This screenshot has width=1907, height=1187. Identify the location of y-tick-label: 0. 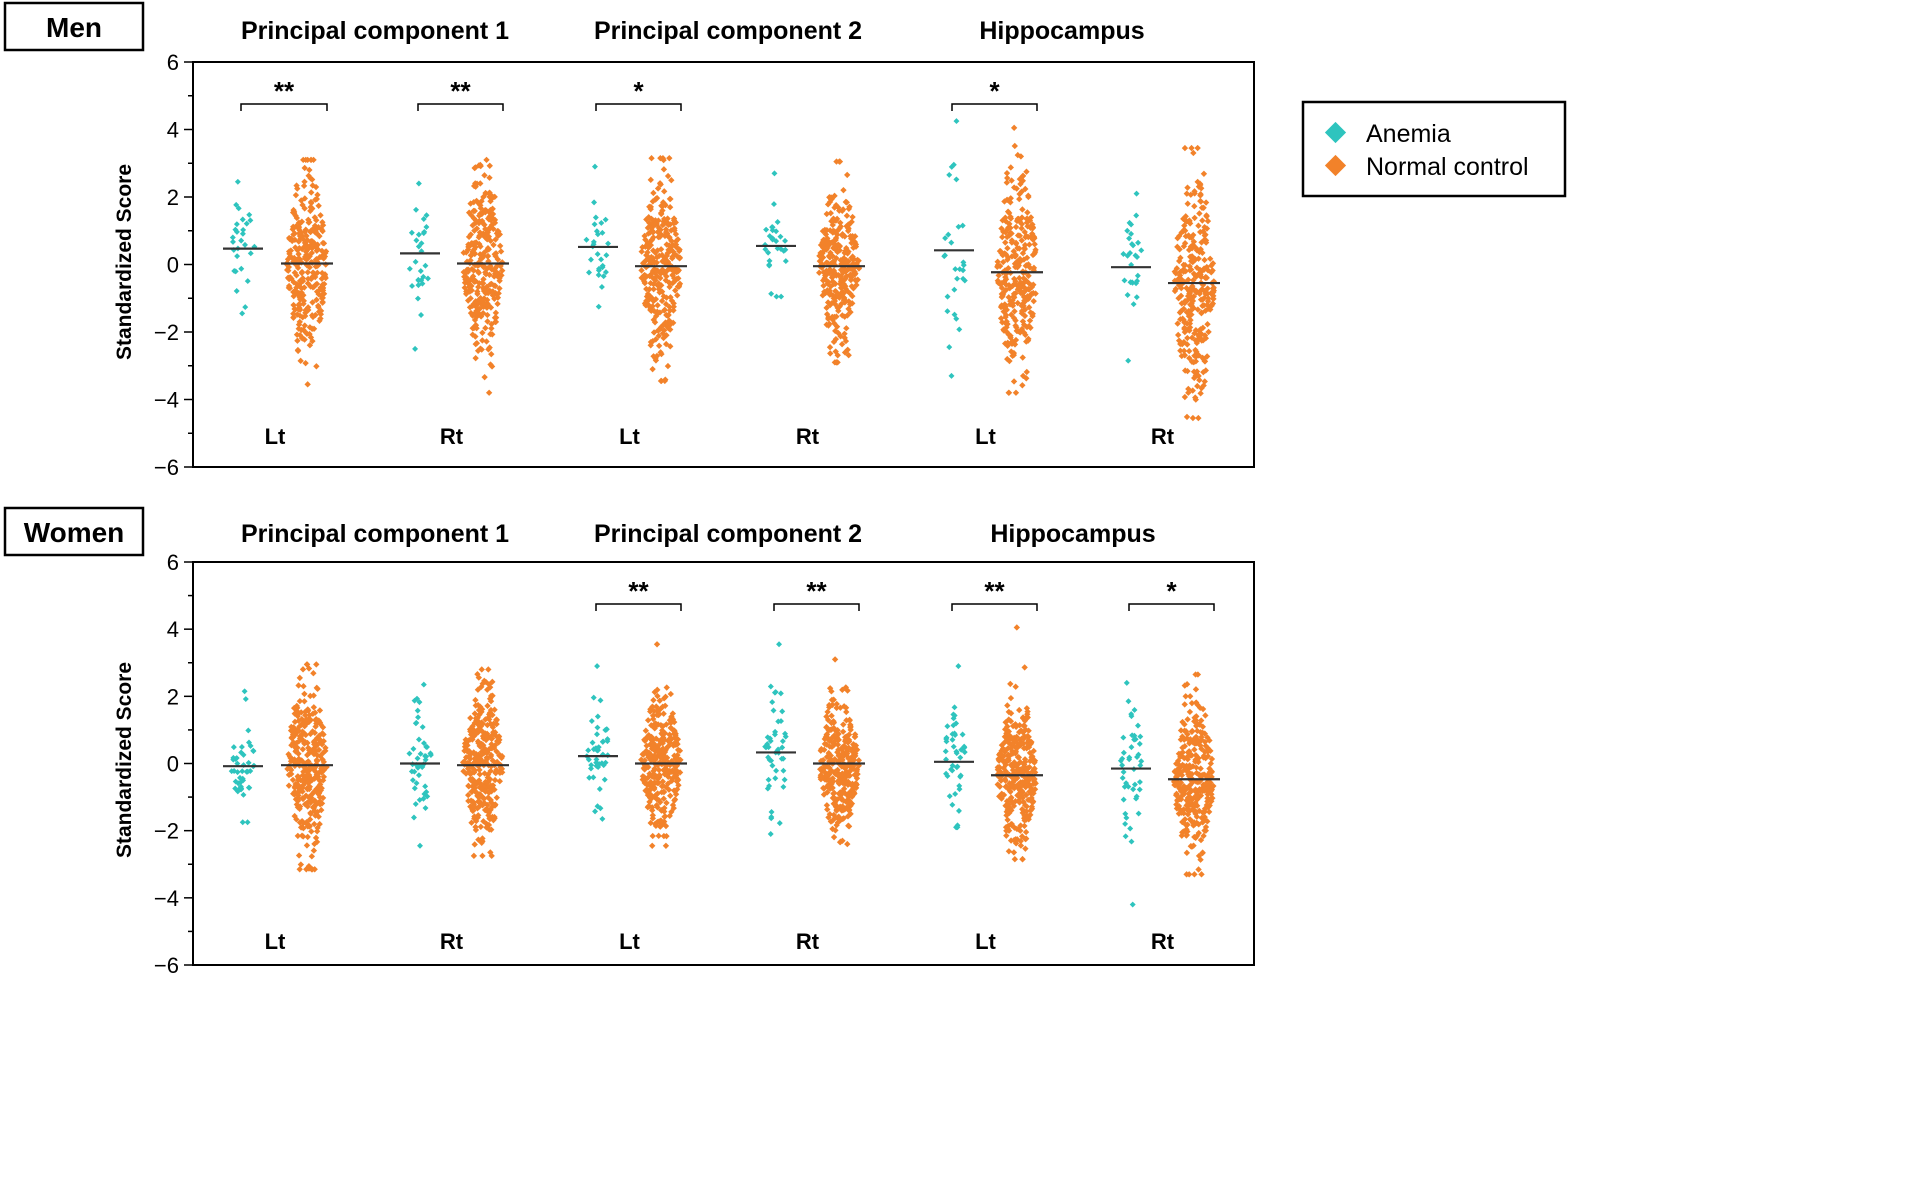
(173, 764).